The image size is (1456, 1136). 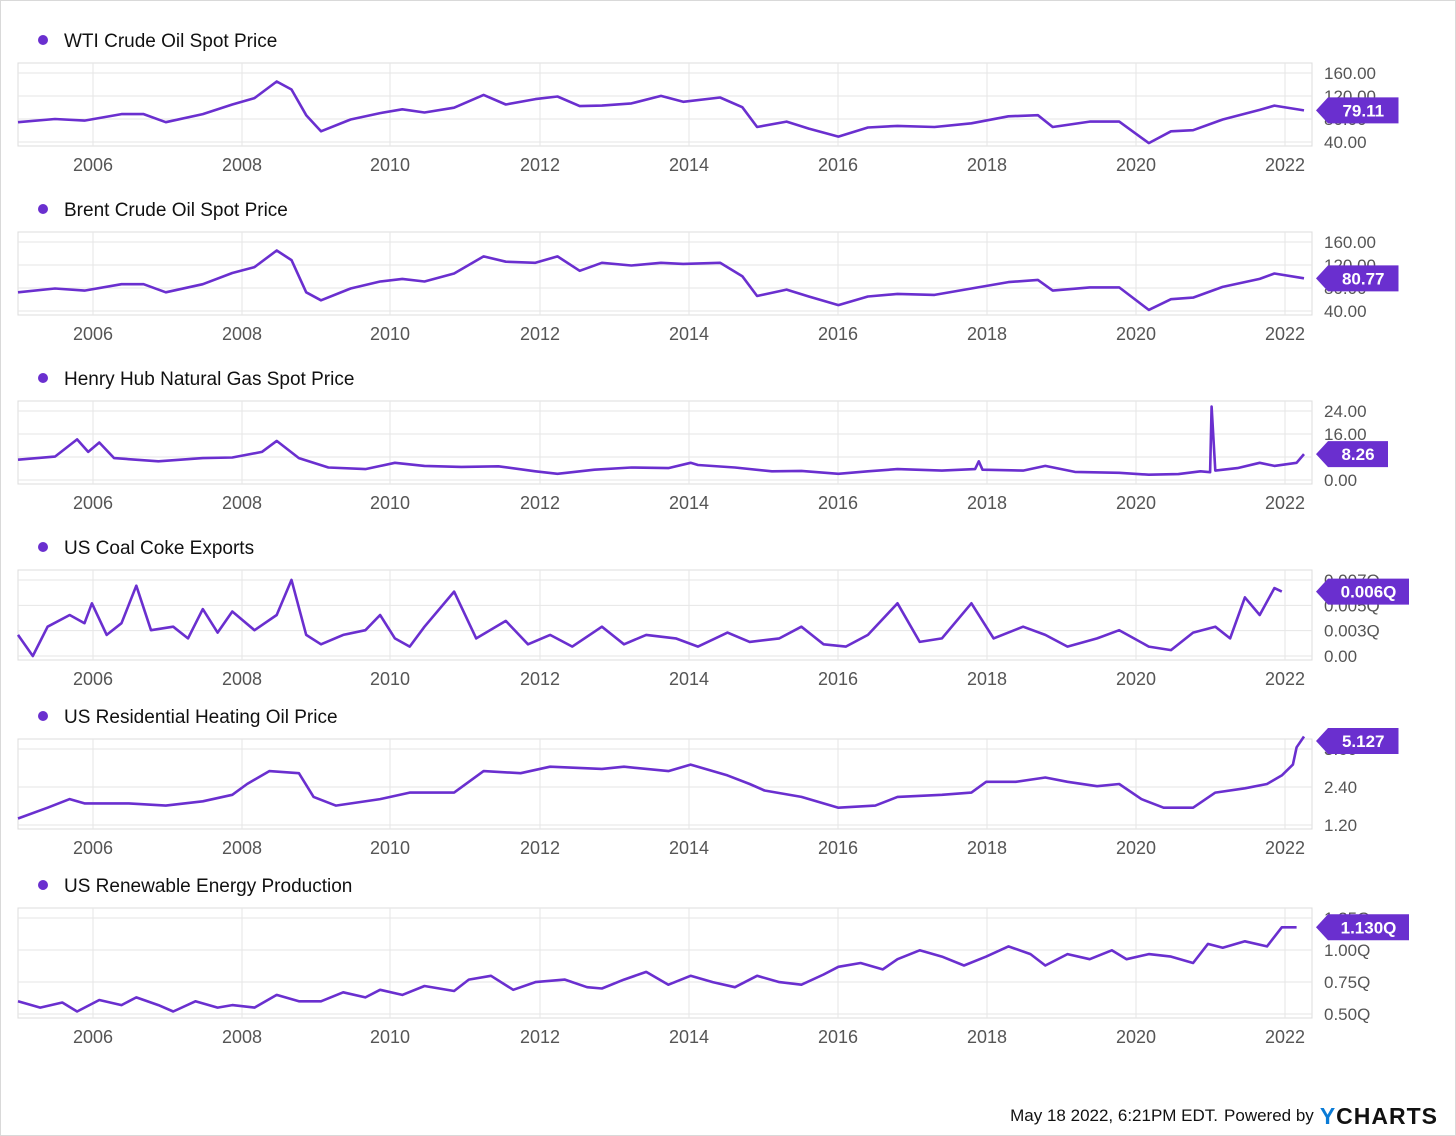 I want to click on chart-6-plot-area, so click(x=665, y=963).